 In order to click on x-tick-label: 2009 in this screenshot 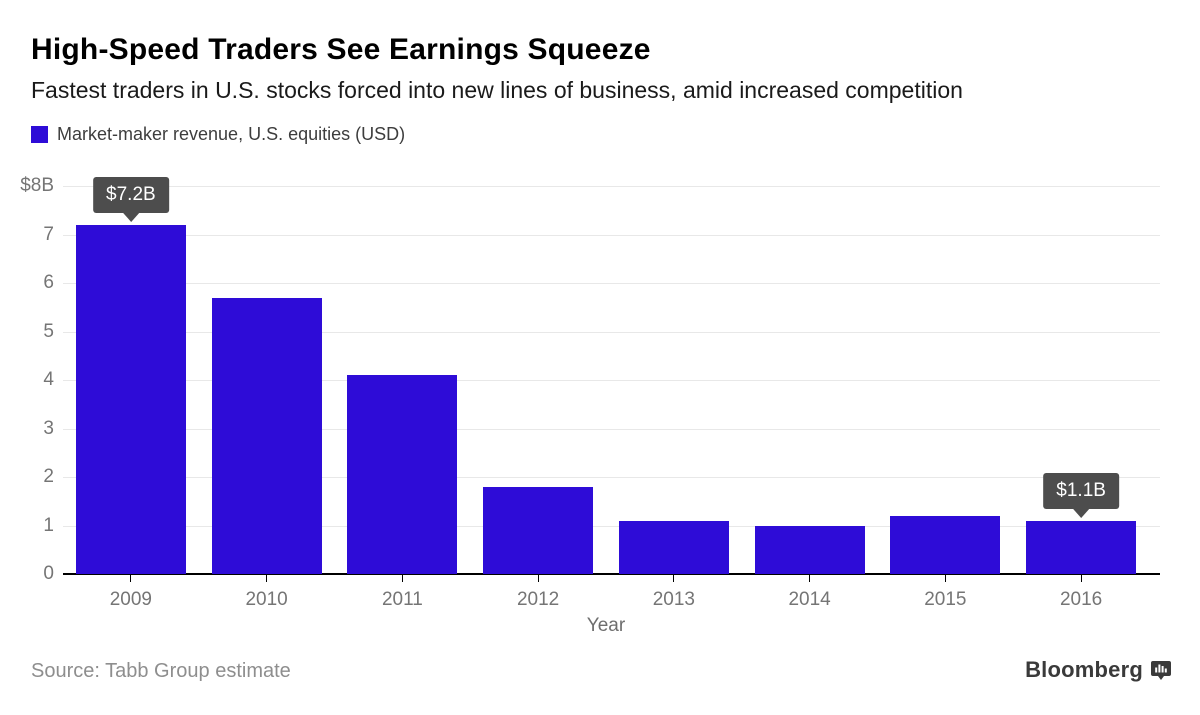, I will do `click(131, 599)`.